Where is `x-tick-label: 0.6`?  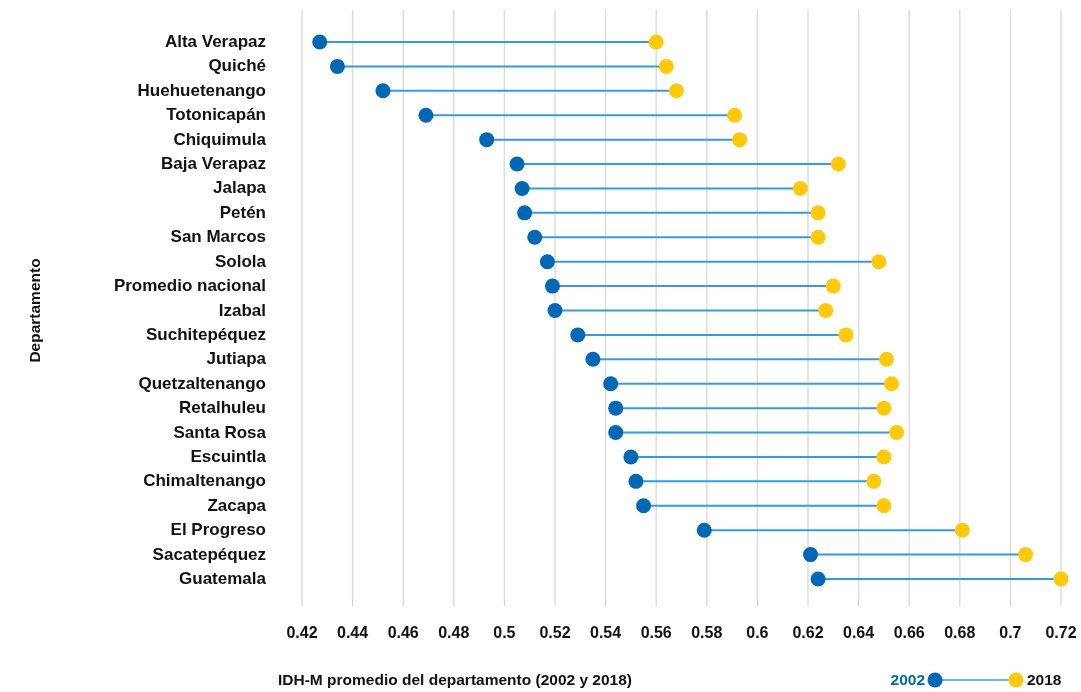
x-tick-label: 0.6 is located at coordinates (757, 632).